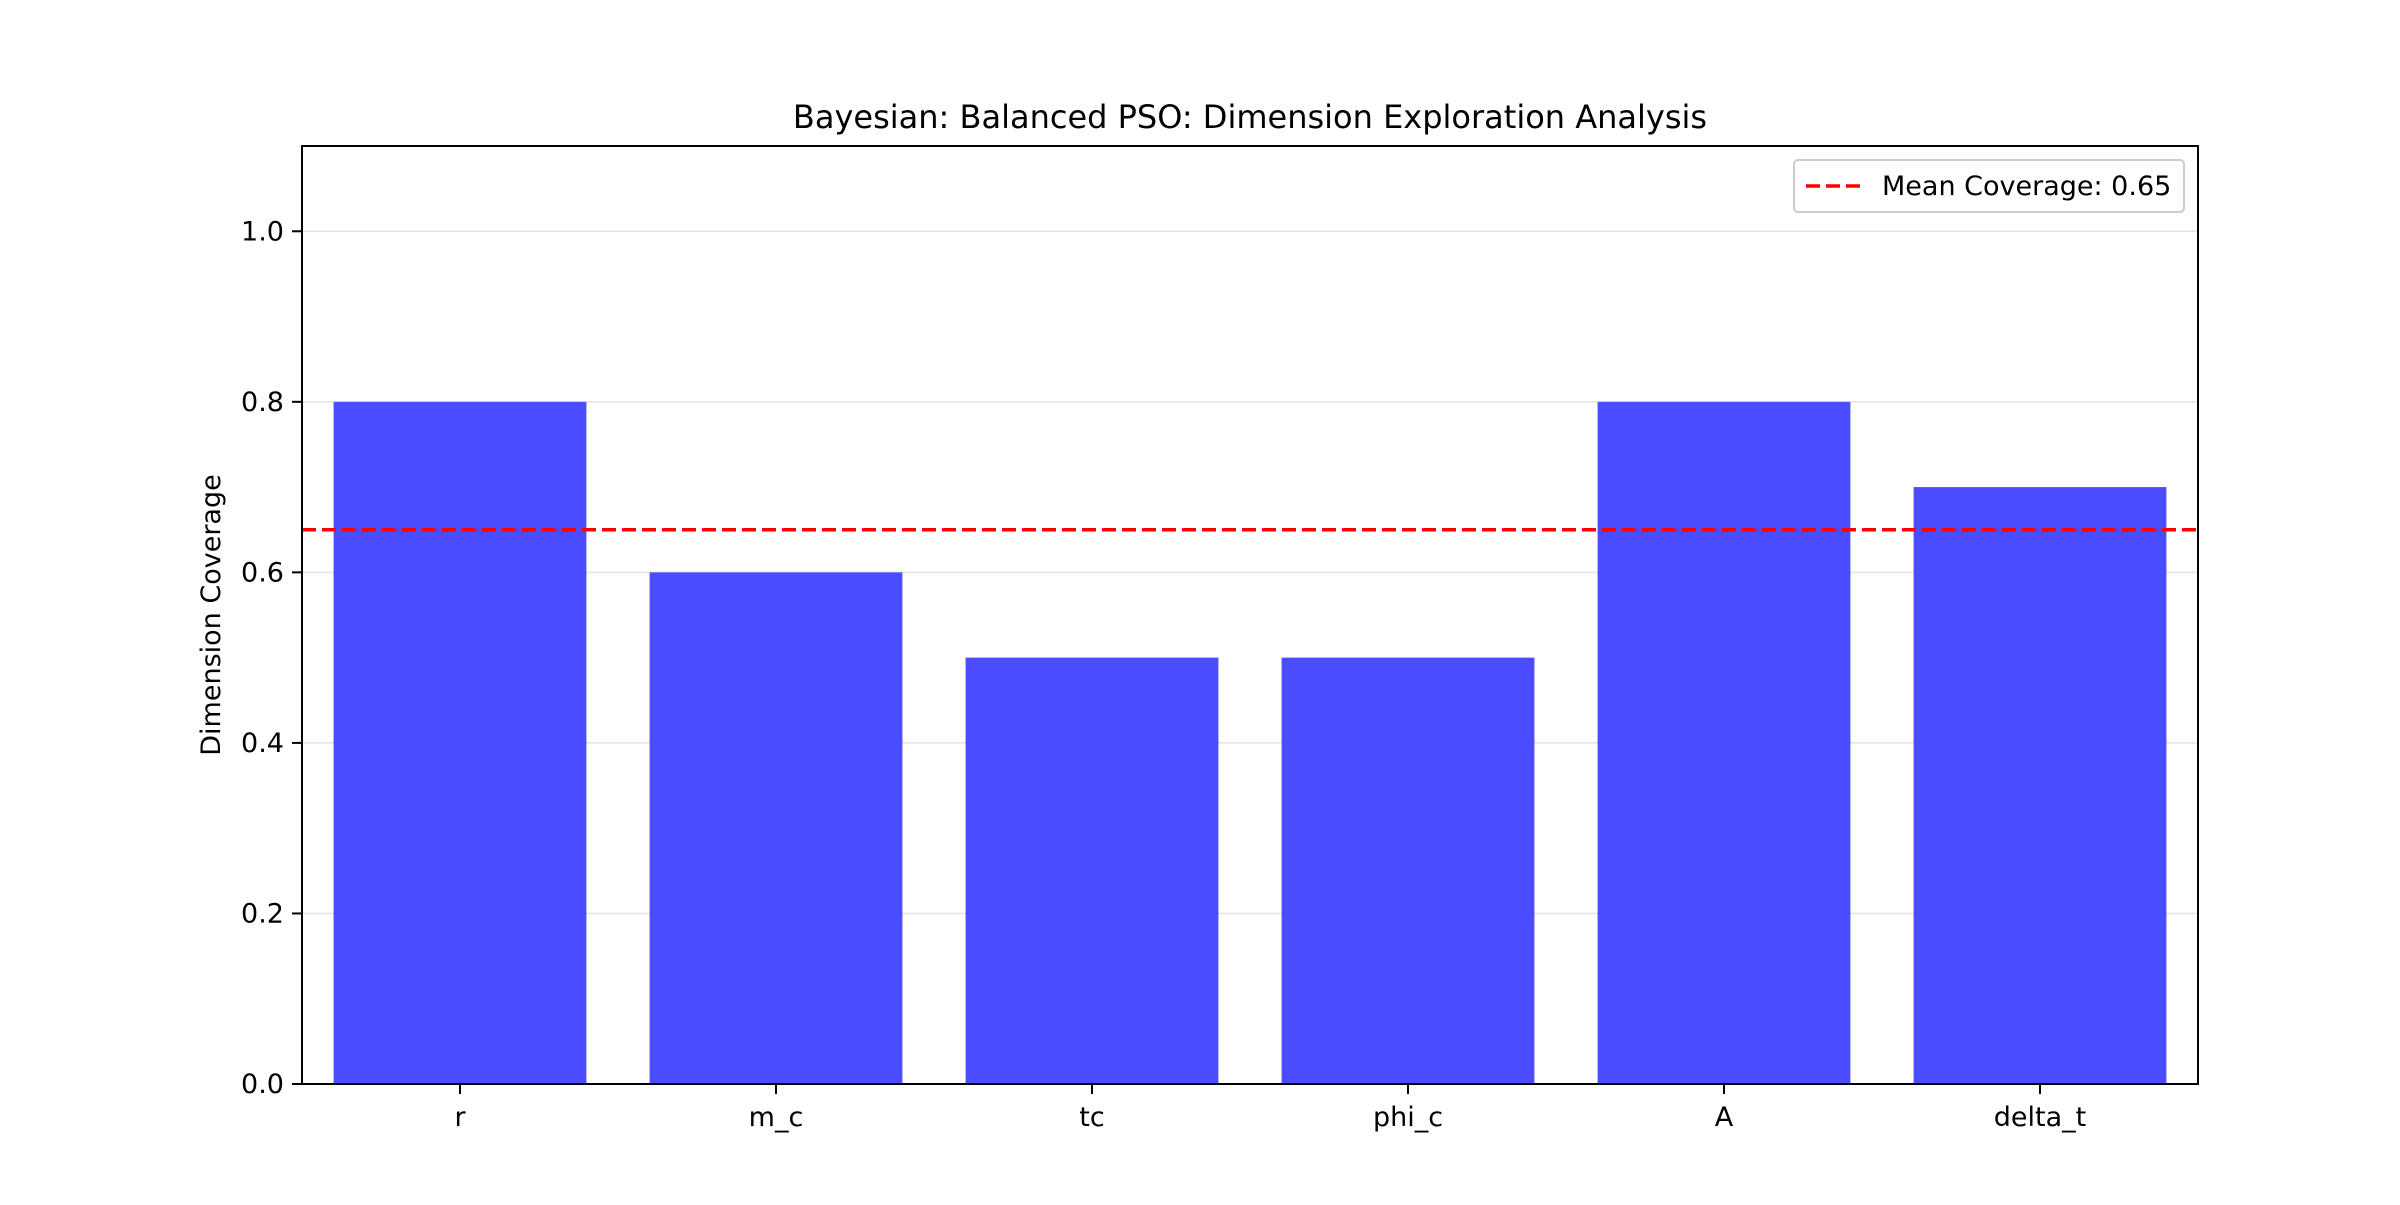 This screenshot has height=1205, width=2400. I want to click on x-tick-label: r, so click(460, 1117).